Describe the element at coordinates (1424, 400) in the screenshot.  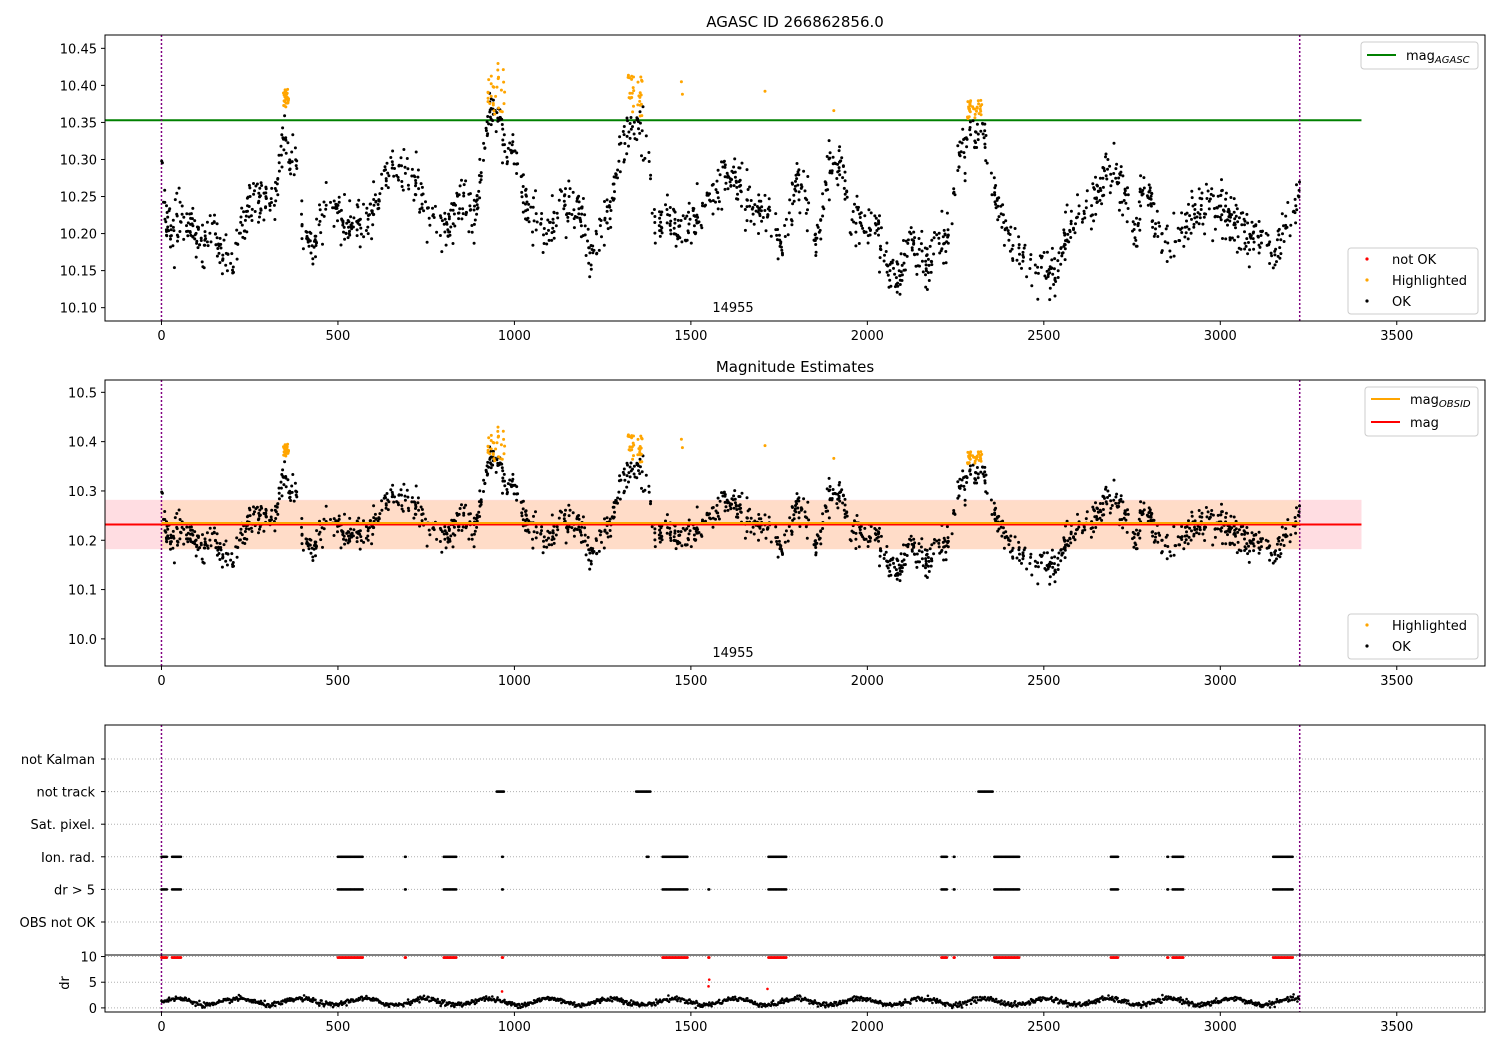
I see `legend-mag-obsid-main: mag` at that location.